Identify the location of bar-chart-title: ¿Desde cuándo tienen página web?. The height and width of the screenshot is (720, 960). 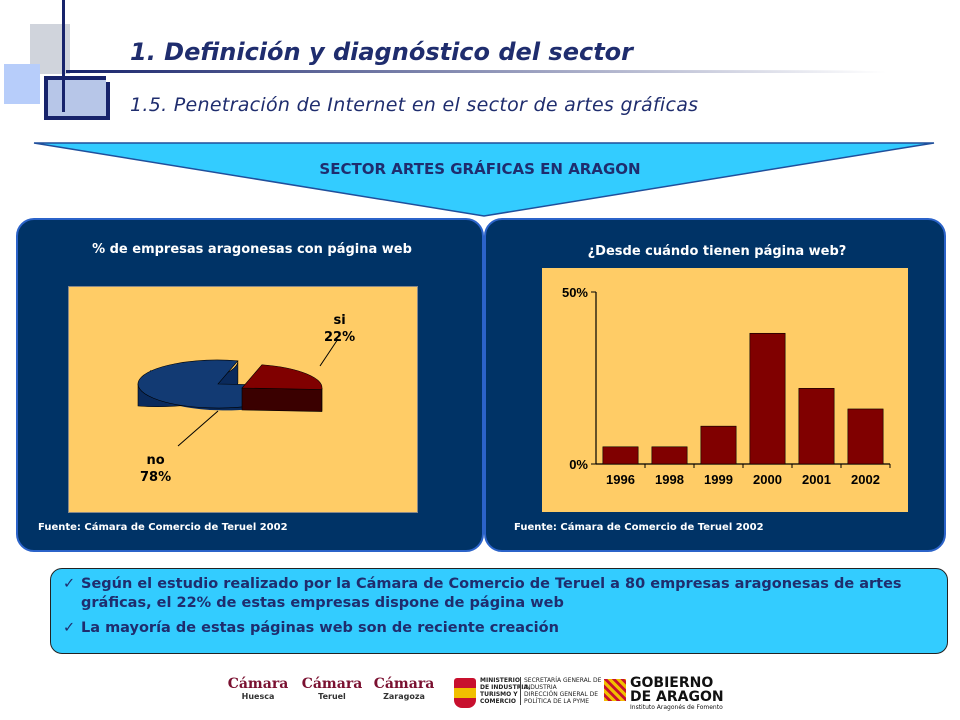
(717, 251).